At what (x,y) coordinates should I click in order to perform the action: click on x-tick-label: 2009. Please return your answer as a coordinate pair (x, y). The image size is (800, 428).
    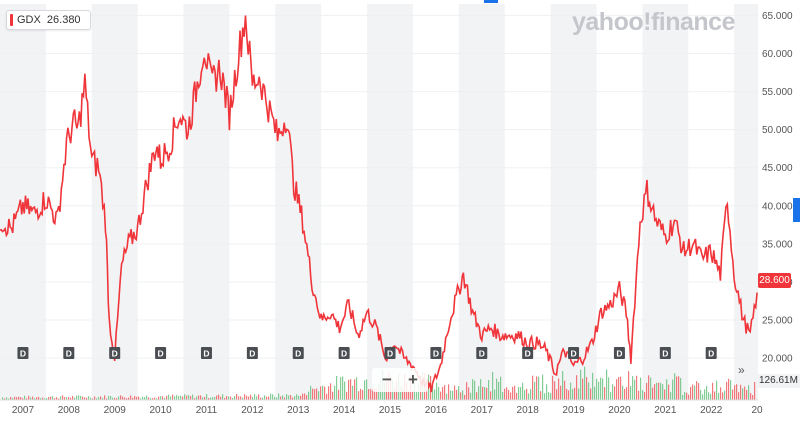
    Looking at the image, I should click on (115, 410).